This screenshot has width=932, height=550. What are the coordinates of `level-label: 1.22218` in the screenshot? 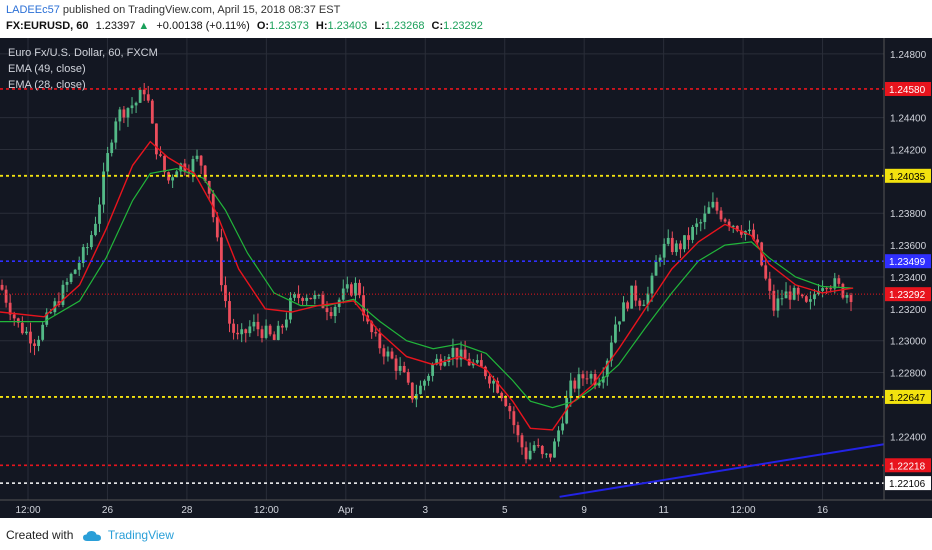 It's located at (907, 466).